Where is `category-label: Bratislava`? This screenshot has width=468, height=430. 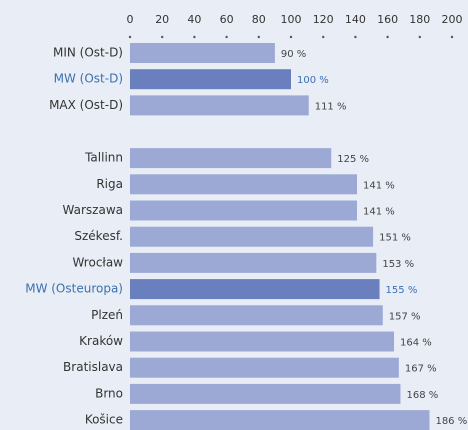
category-label: Bratislava is located at coordinates (93, 367).